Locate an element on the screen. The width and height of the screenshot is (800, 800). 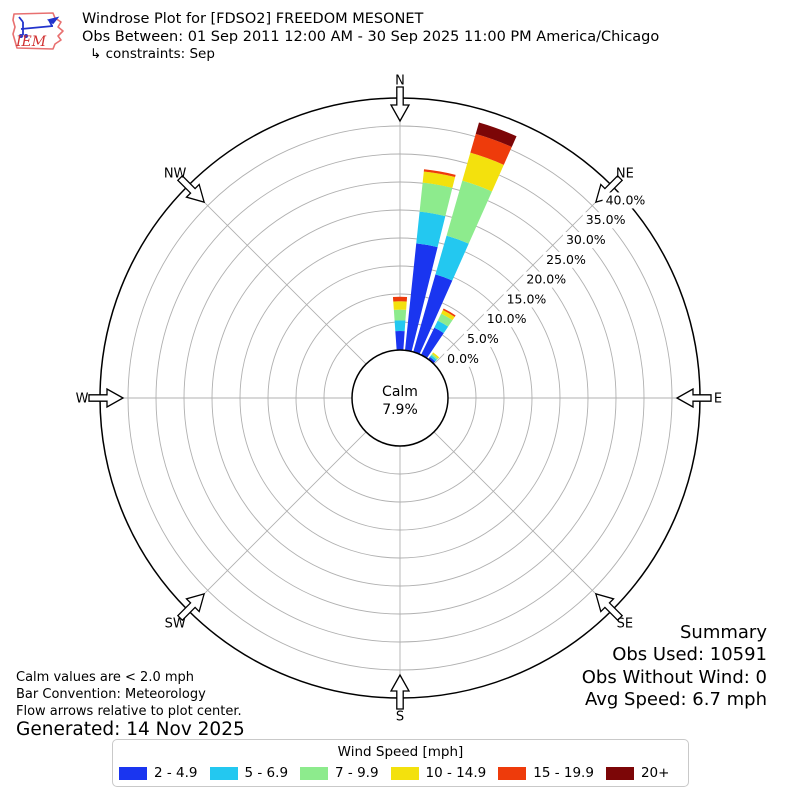
calm-note: Calm values are < 2.0 mph is located at coordinates (105, 677).